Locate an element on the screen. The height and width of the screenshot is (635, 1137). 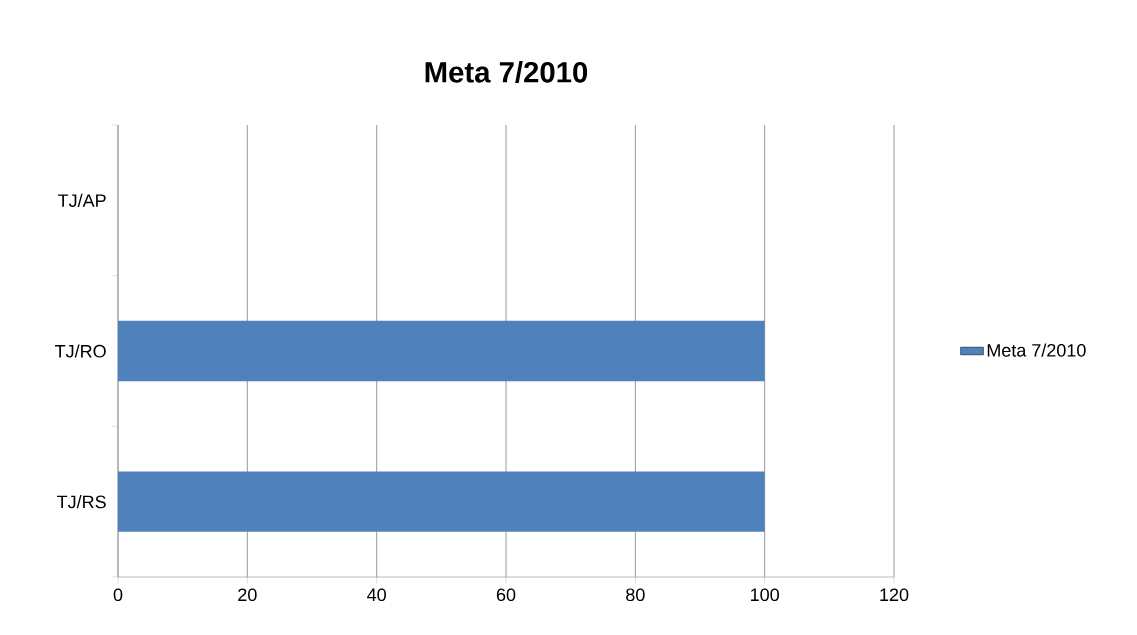
y-tick-label: TJ/AP is located at coordinates (82, 200).